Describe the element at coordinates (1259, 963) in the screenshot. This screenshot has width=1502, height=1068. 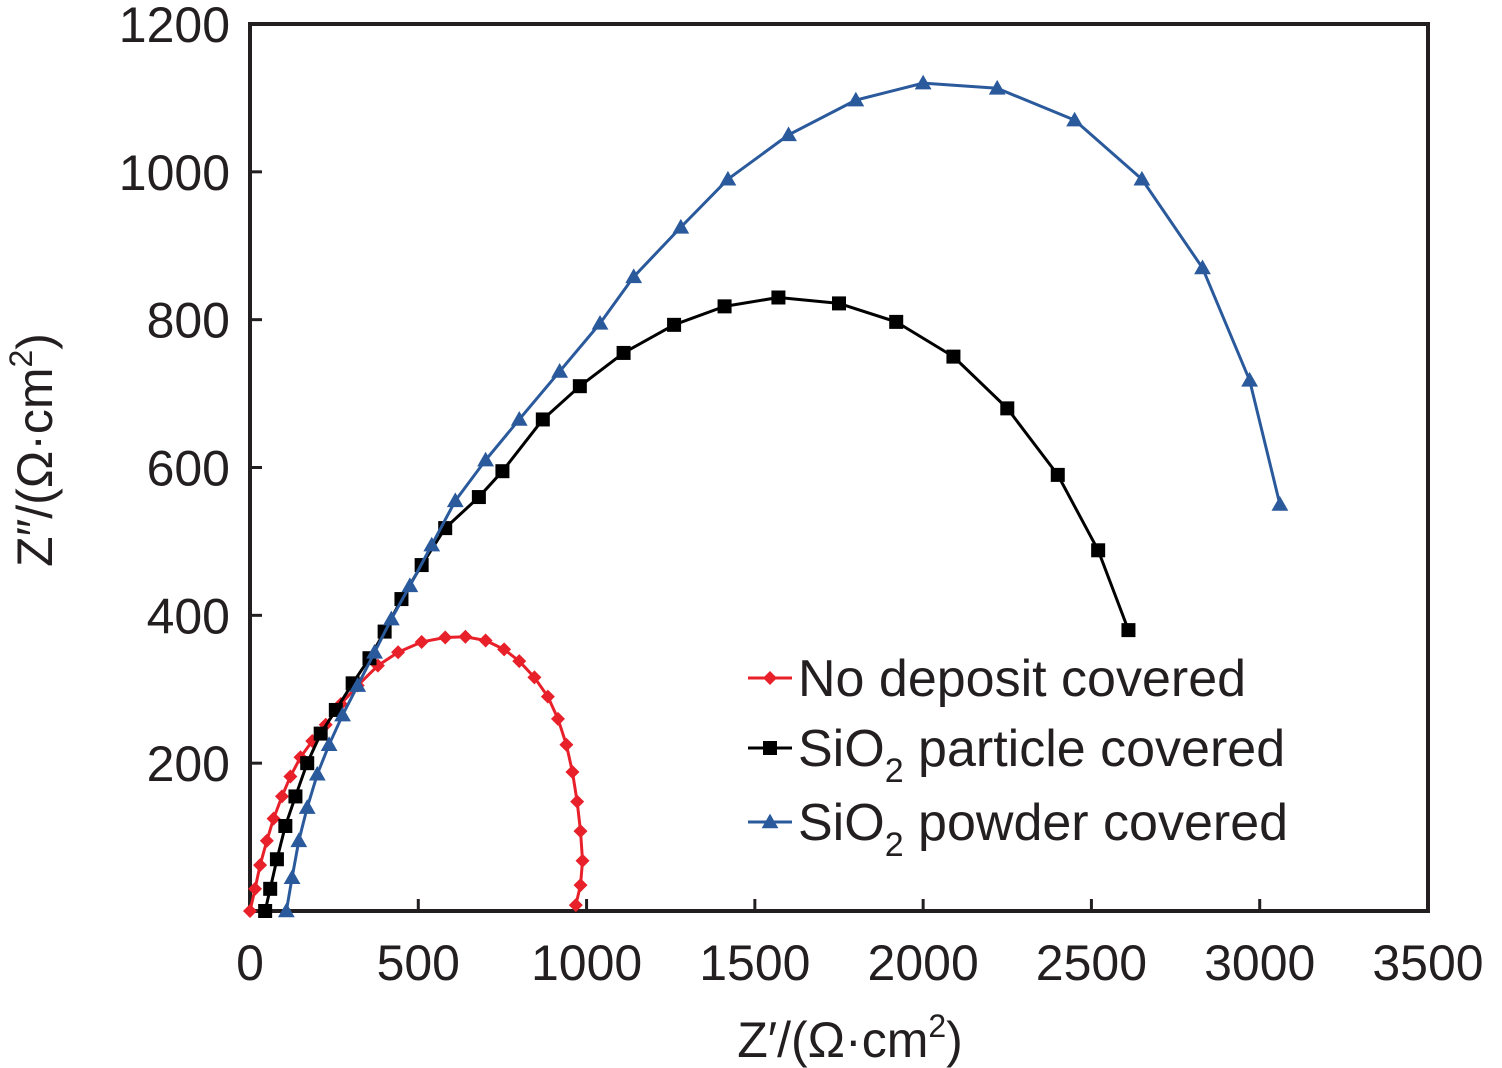
I see `x-tick-label: 3000` at that location.